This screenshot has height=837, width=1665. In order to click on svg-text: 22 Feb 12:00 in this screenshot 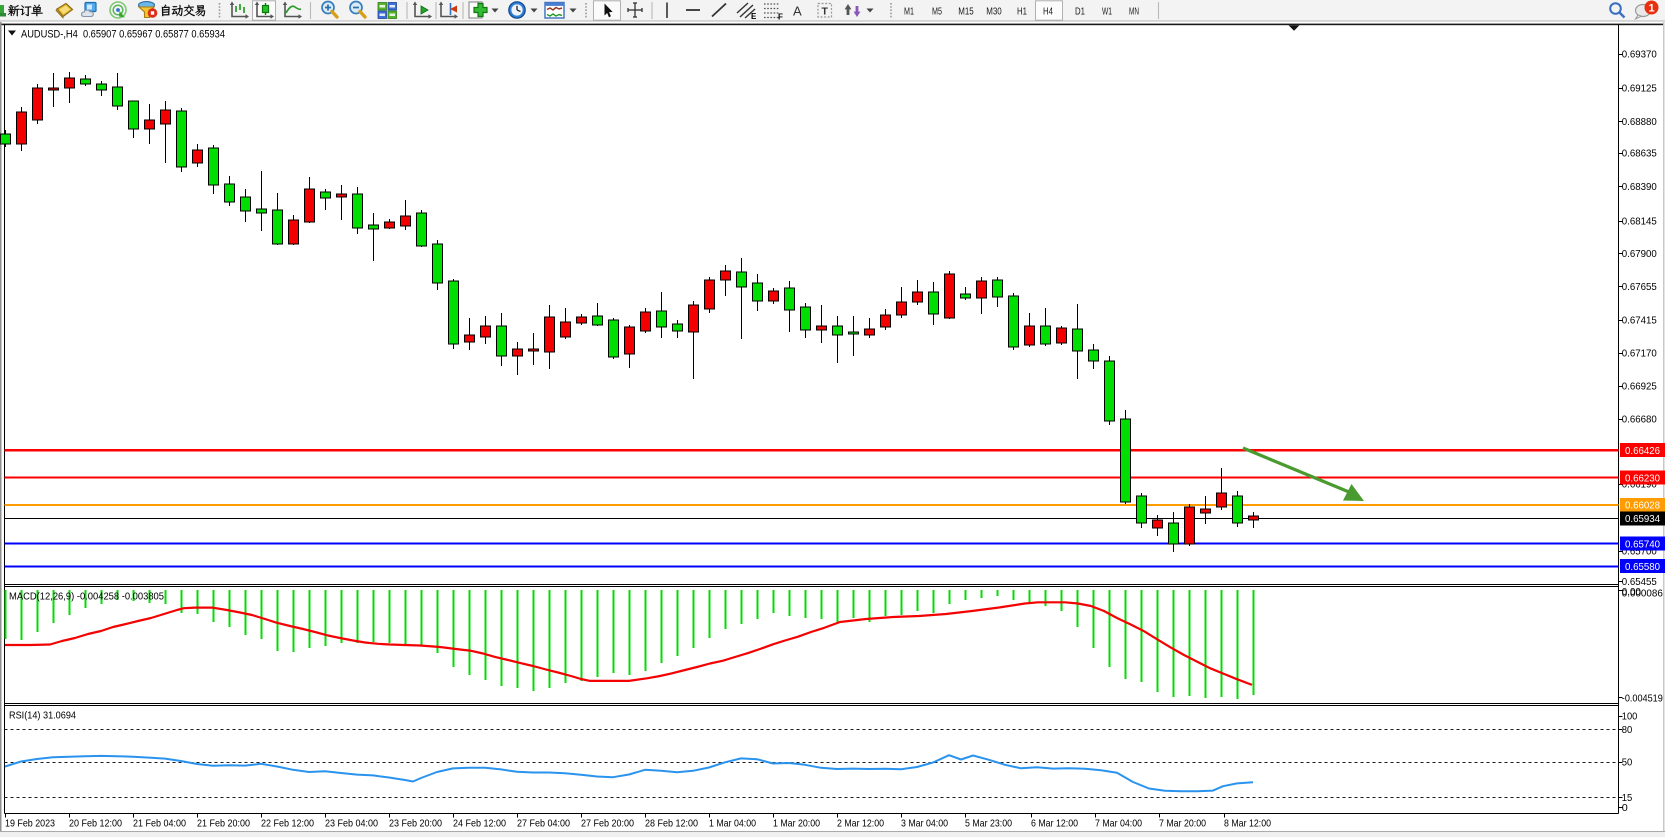, I will do `click(287, 824)`.